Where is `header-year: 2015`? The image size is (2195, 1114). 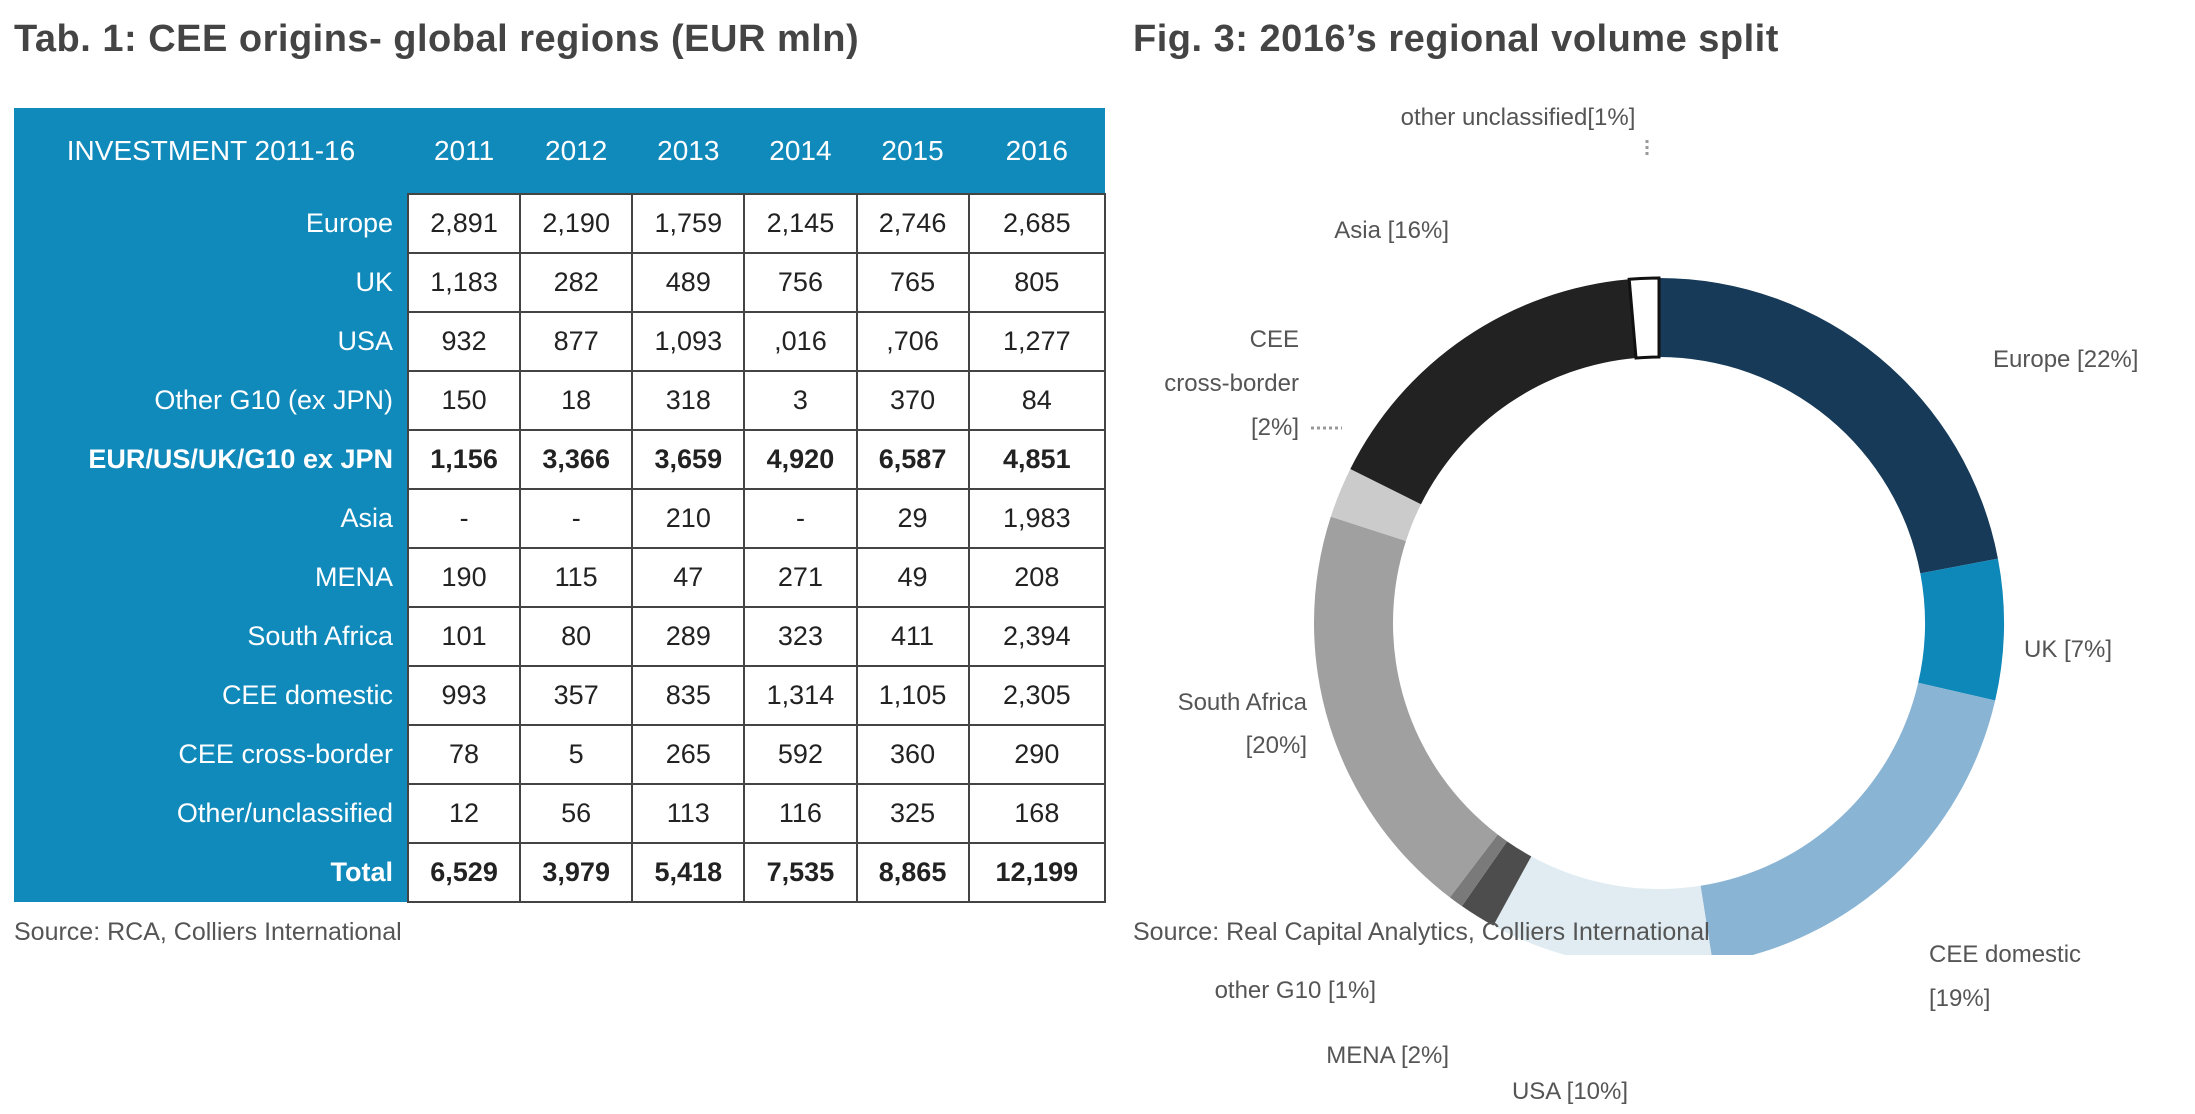
header-year: 2015 is located at coordinates (912, 151).